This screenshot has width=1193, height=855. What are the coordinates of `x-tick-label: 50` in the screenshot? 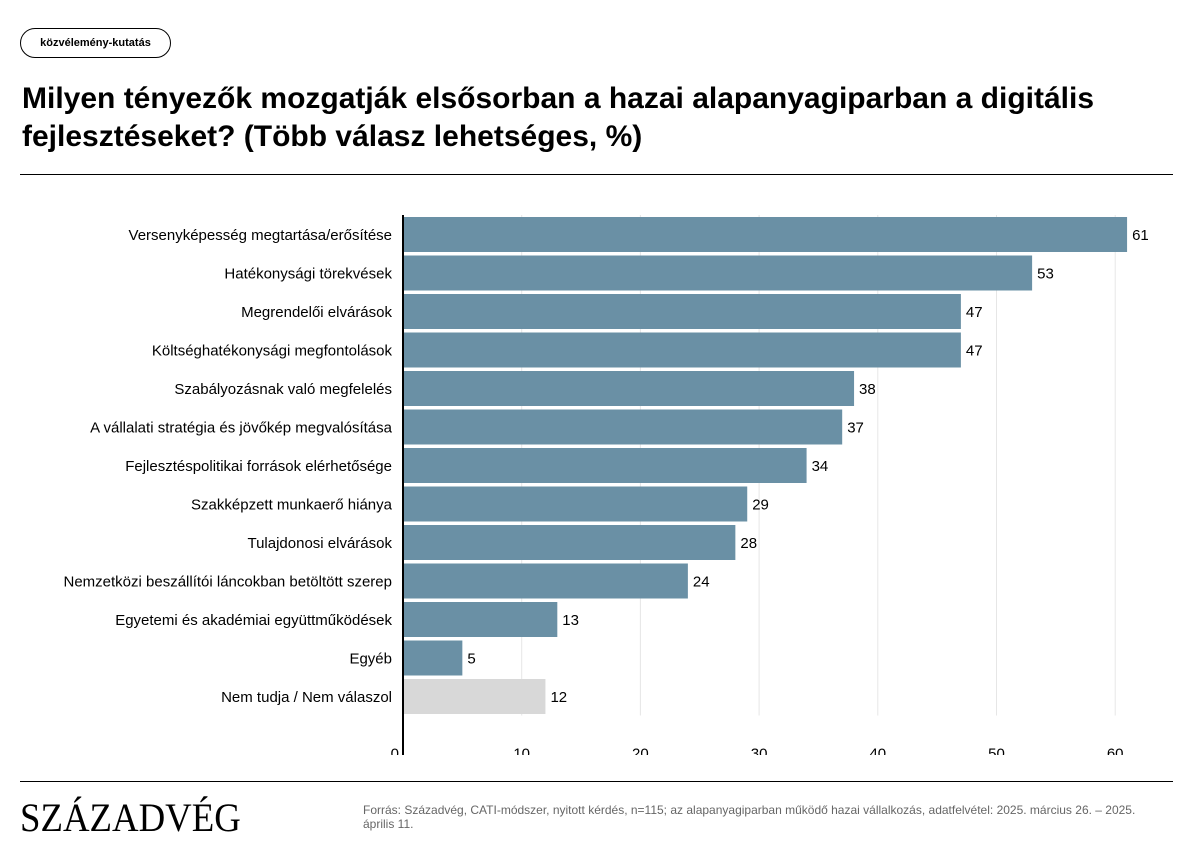 It's located at (996, 751).